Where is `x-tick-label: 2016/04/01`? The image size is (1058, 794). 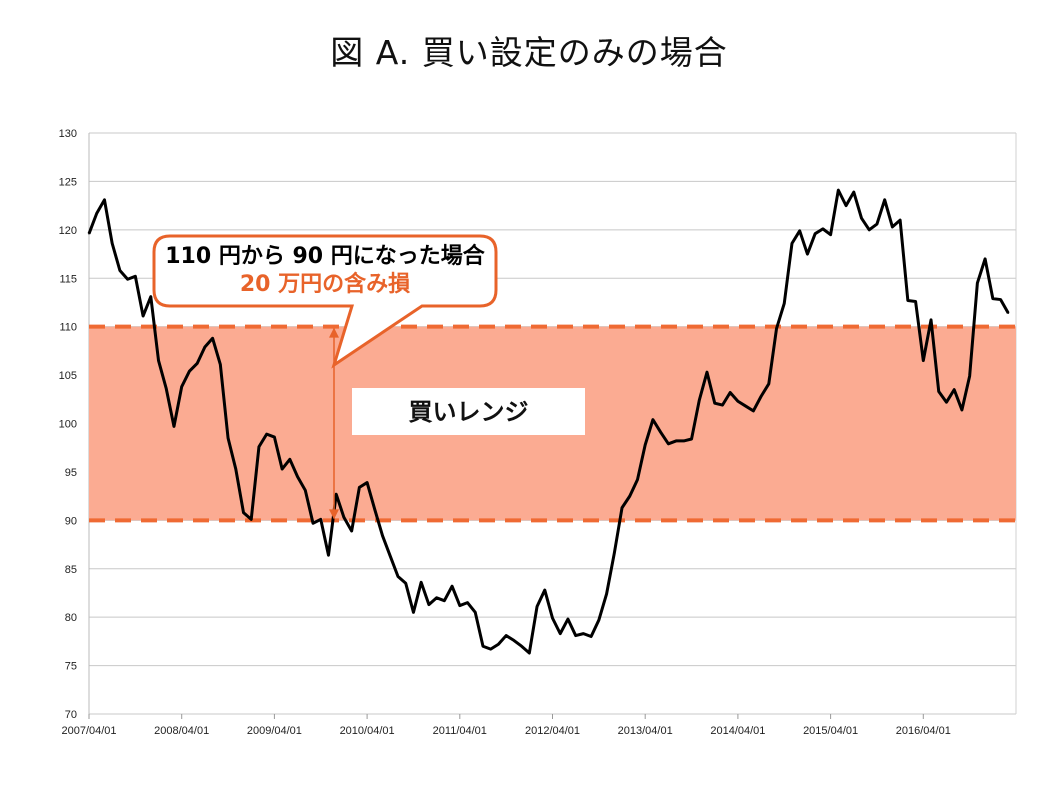 x-tick-label: 2016/04/01 is located at coordinates (923, 731).